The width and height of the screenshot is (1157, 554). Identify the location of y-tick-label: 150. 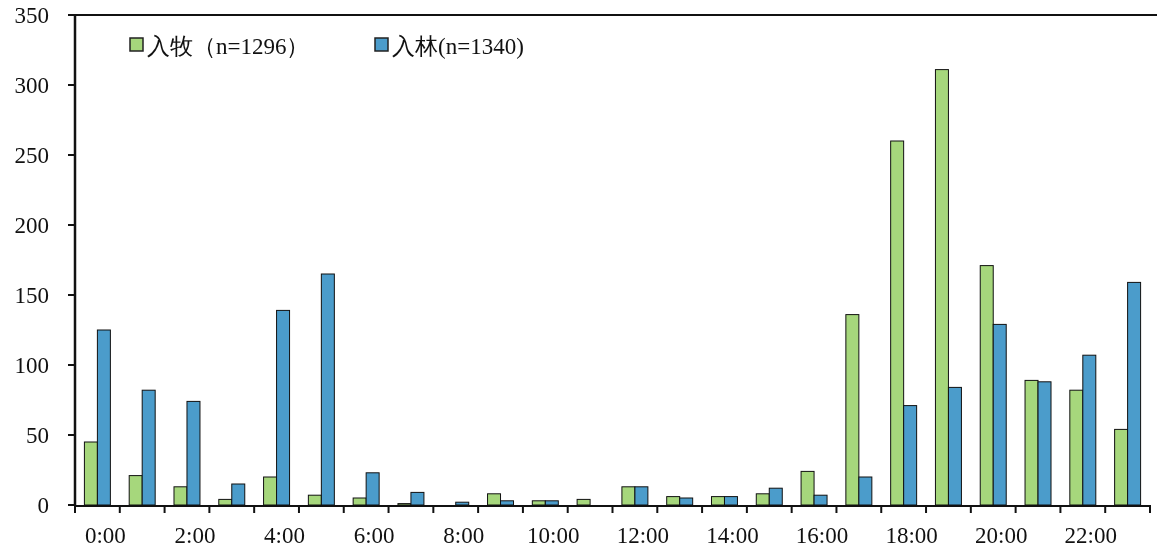
(31, 295).